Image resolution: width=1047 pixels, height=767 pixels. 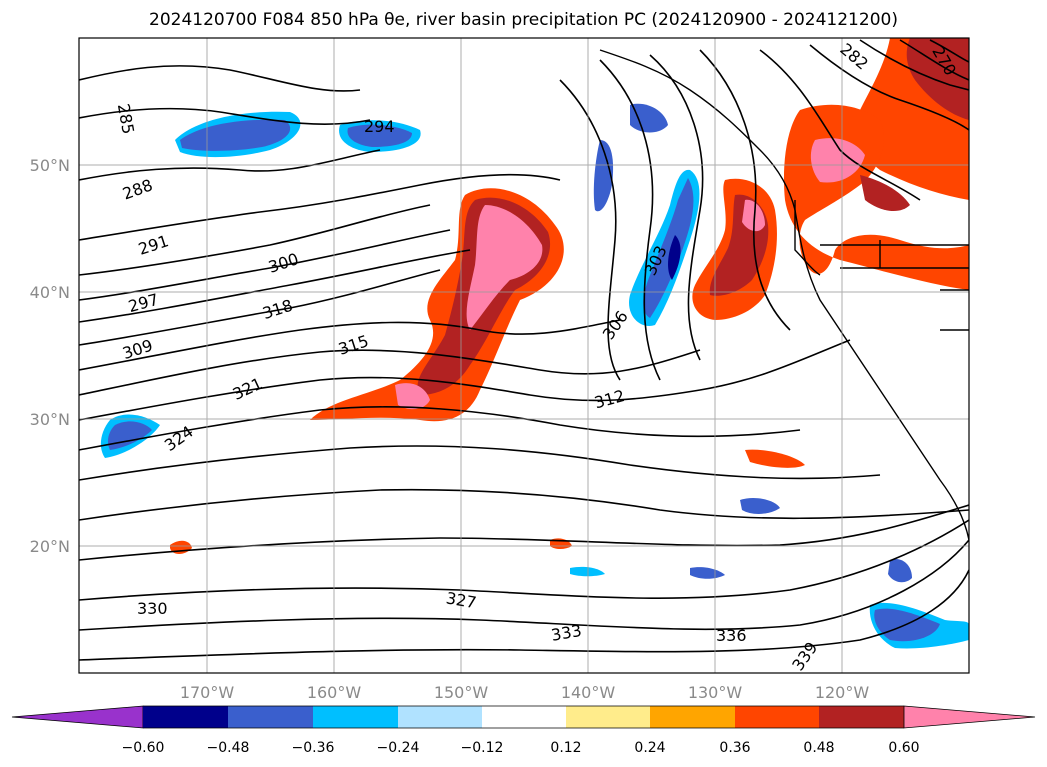 What do you see at coordinates (715, 692) in the screenshot?
I see `lon-label-130w: 130°W` at bounding box center [715, 692].